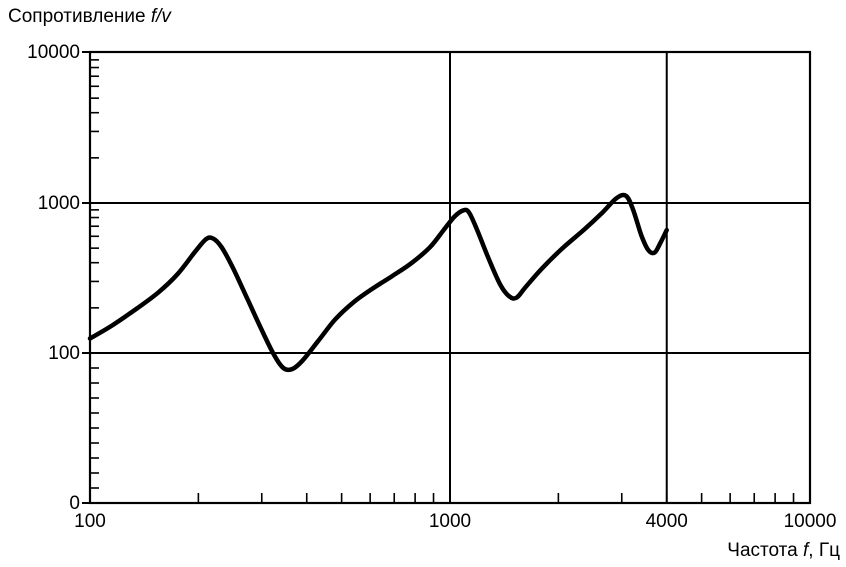  What do you see at coordinates (90, 521) in the screenshot?
I see `x-tick-label: 100` at bounding box center [90, 521].